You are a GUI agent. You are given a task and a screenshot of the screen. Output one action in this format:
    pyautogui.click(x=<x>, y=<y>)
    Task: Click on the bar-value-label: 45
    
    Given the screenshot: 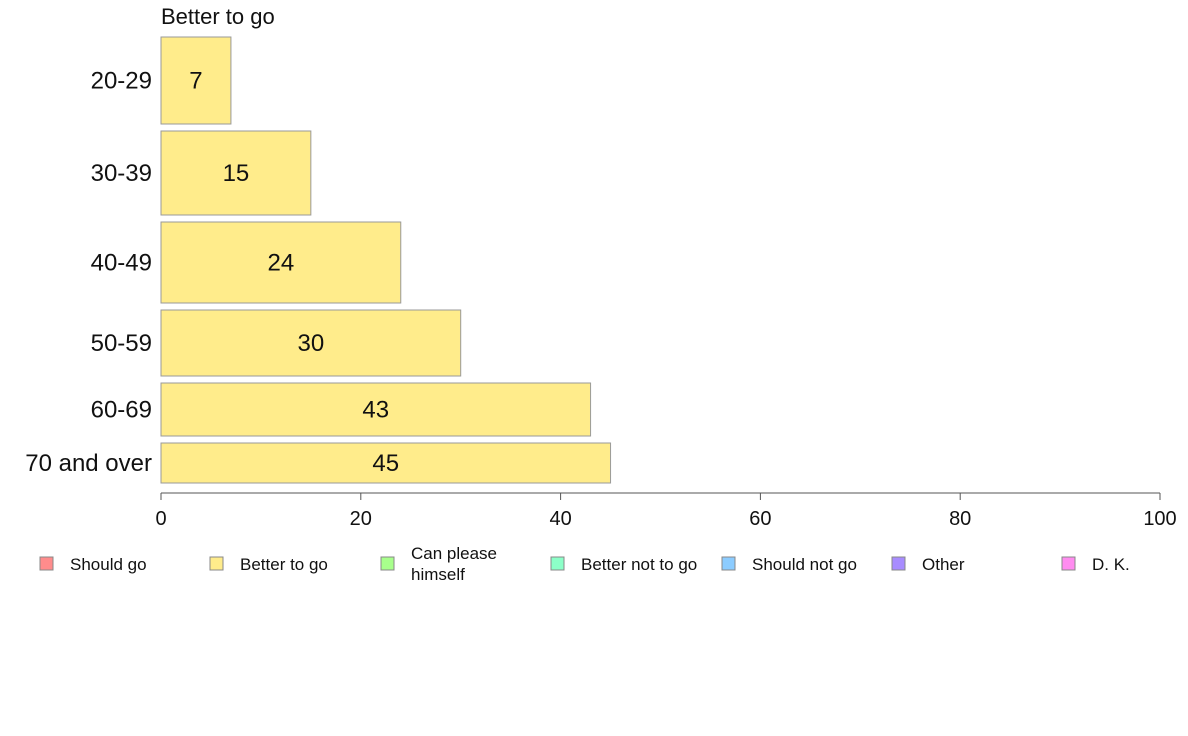 What is the action you would take?
    pyautogui.click(x=385, y=463)
    